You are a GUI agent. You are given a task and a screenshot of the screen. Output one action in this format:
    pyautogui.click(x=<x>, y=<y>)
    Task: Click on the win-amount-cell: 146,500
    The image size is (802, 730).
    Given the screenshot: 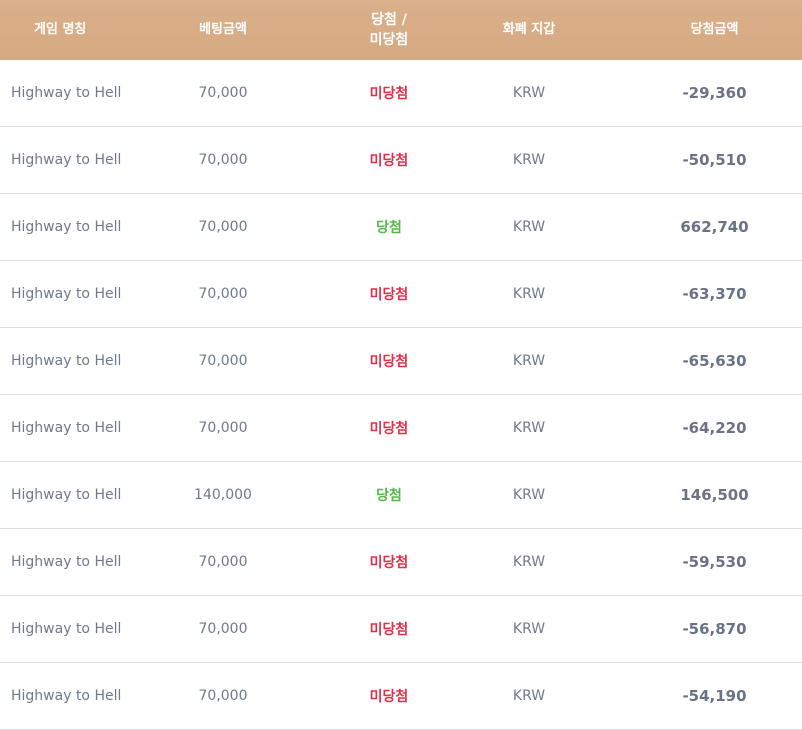 What is the action you would take?
    pyautogui.click(x=714, y=495)
    